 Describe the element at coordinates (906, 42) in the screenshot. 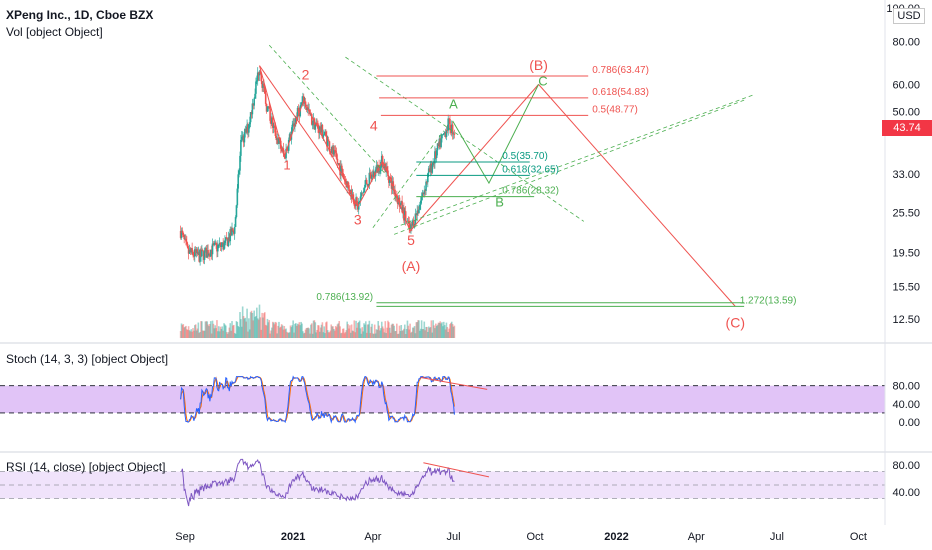

I see `price-tick-label: 80.00` at that location.